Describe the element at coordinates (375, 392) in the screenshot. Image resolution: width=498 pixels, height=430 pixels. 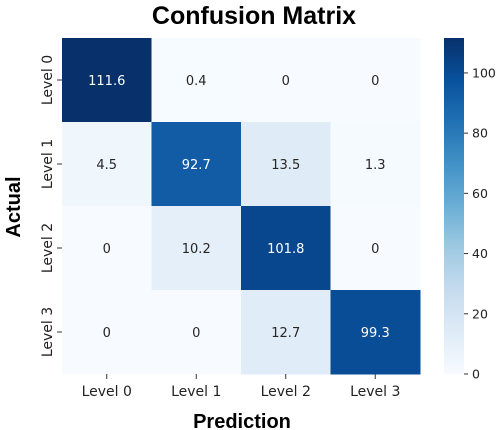
I see `x-tick-label: Level 3` at that location.